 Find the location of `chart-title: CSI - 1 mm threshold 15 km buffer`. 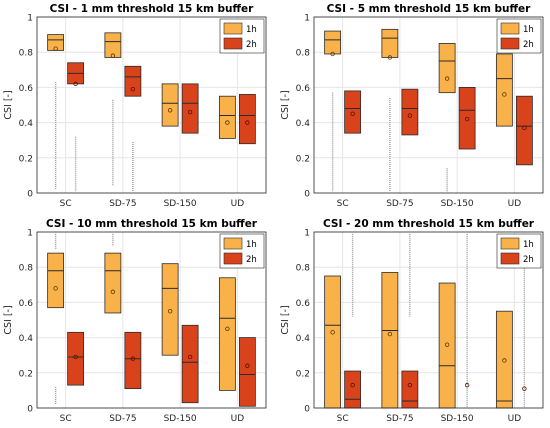

chart-title: CSI - 1 mm threshold 15 km buffer is located at coordinates (152, 9).